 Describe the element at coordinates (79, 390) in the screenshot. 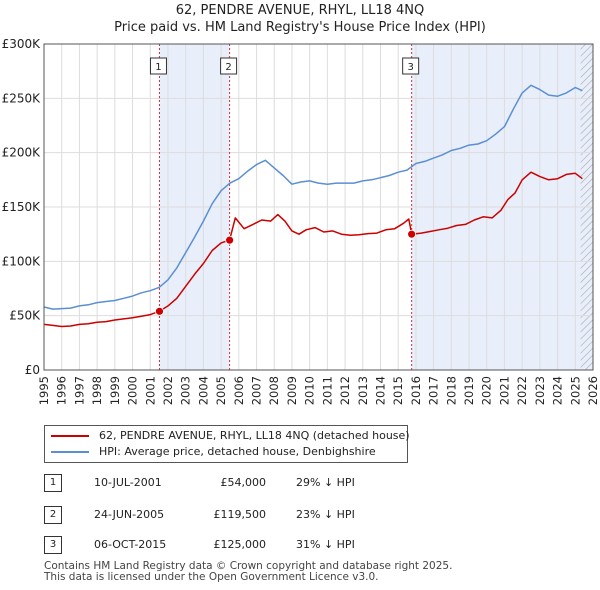

I see `x-tick-label: 1997` at that location.